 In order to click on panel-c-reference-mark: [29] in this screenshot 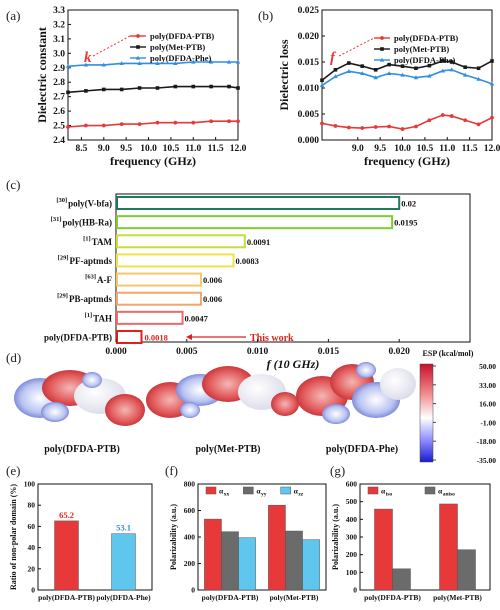, I will do `click(63, 257)`.